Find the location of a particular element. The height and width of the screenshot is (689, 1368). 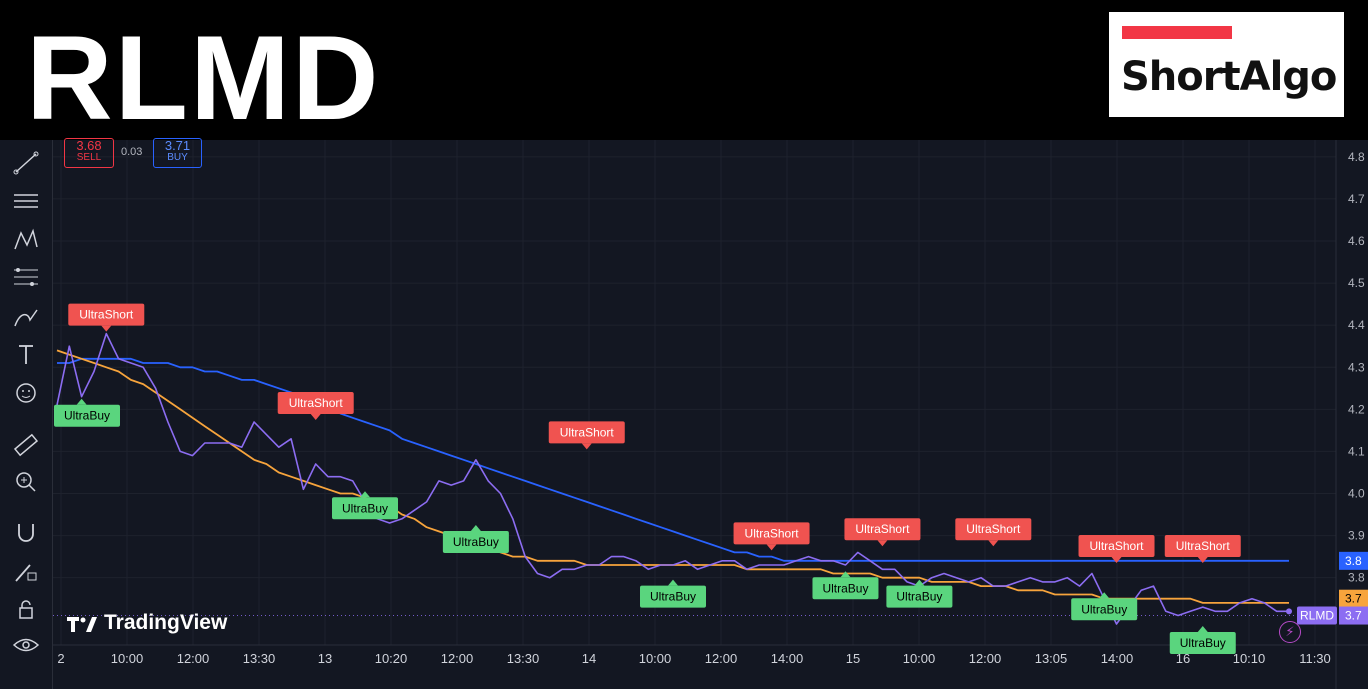

x-tick-label: 13 is located at coordinates (325, 658).